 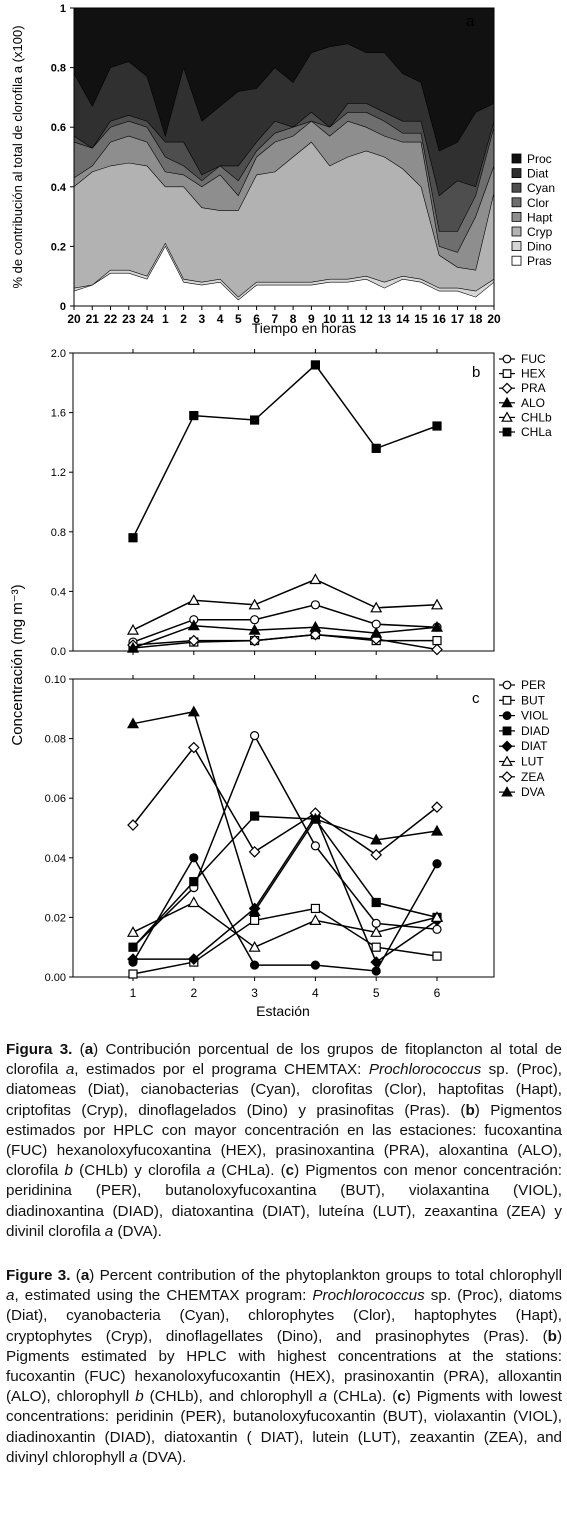 What do you see at coordinates (507, 760) in the screenshot?
I see `legend-marker-lut` at bounding box center [507, 760].